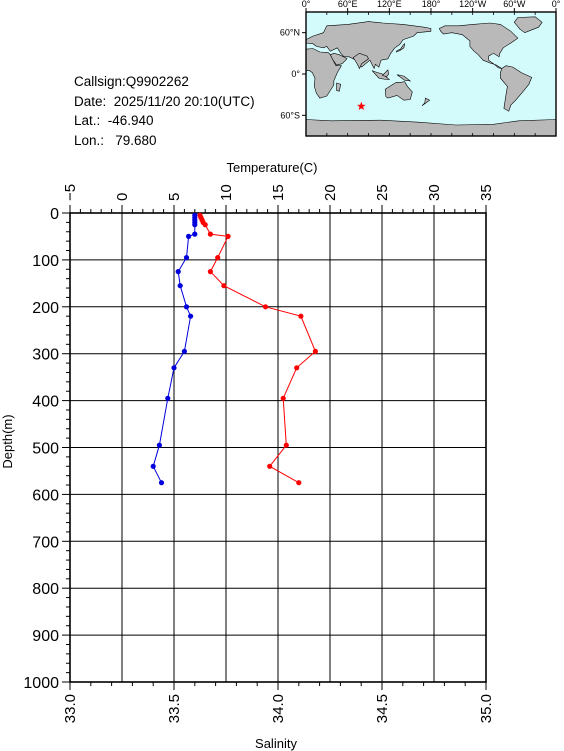 This screenshot has width=564, height=751. I want to click on date-label: Date: 2025/11/20 20:10(UTC), so click(164, 101).